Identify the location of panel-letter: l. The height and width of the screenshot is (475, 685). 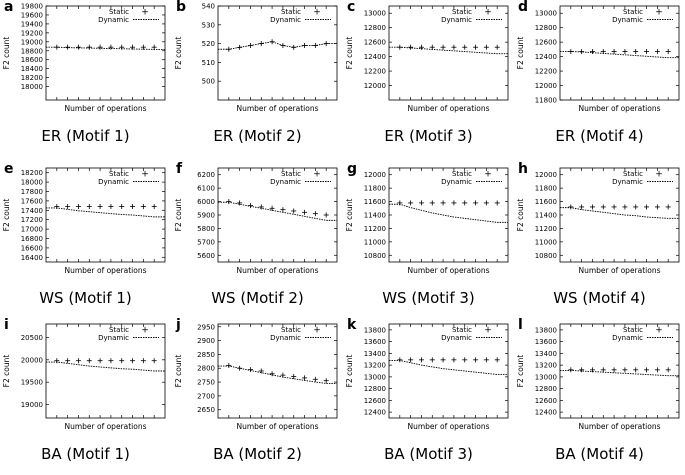
(520, 325).